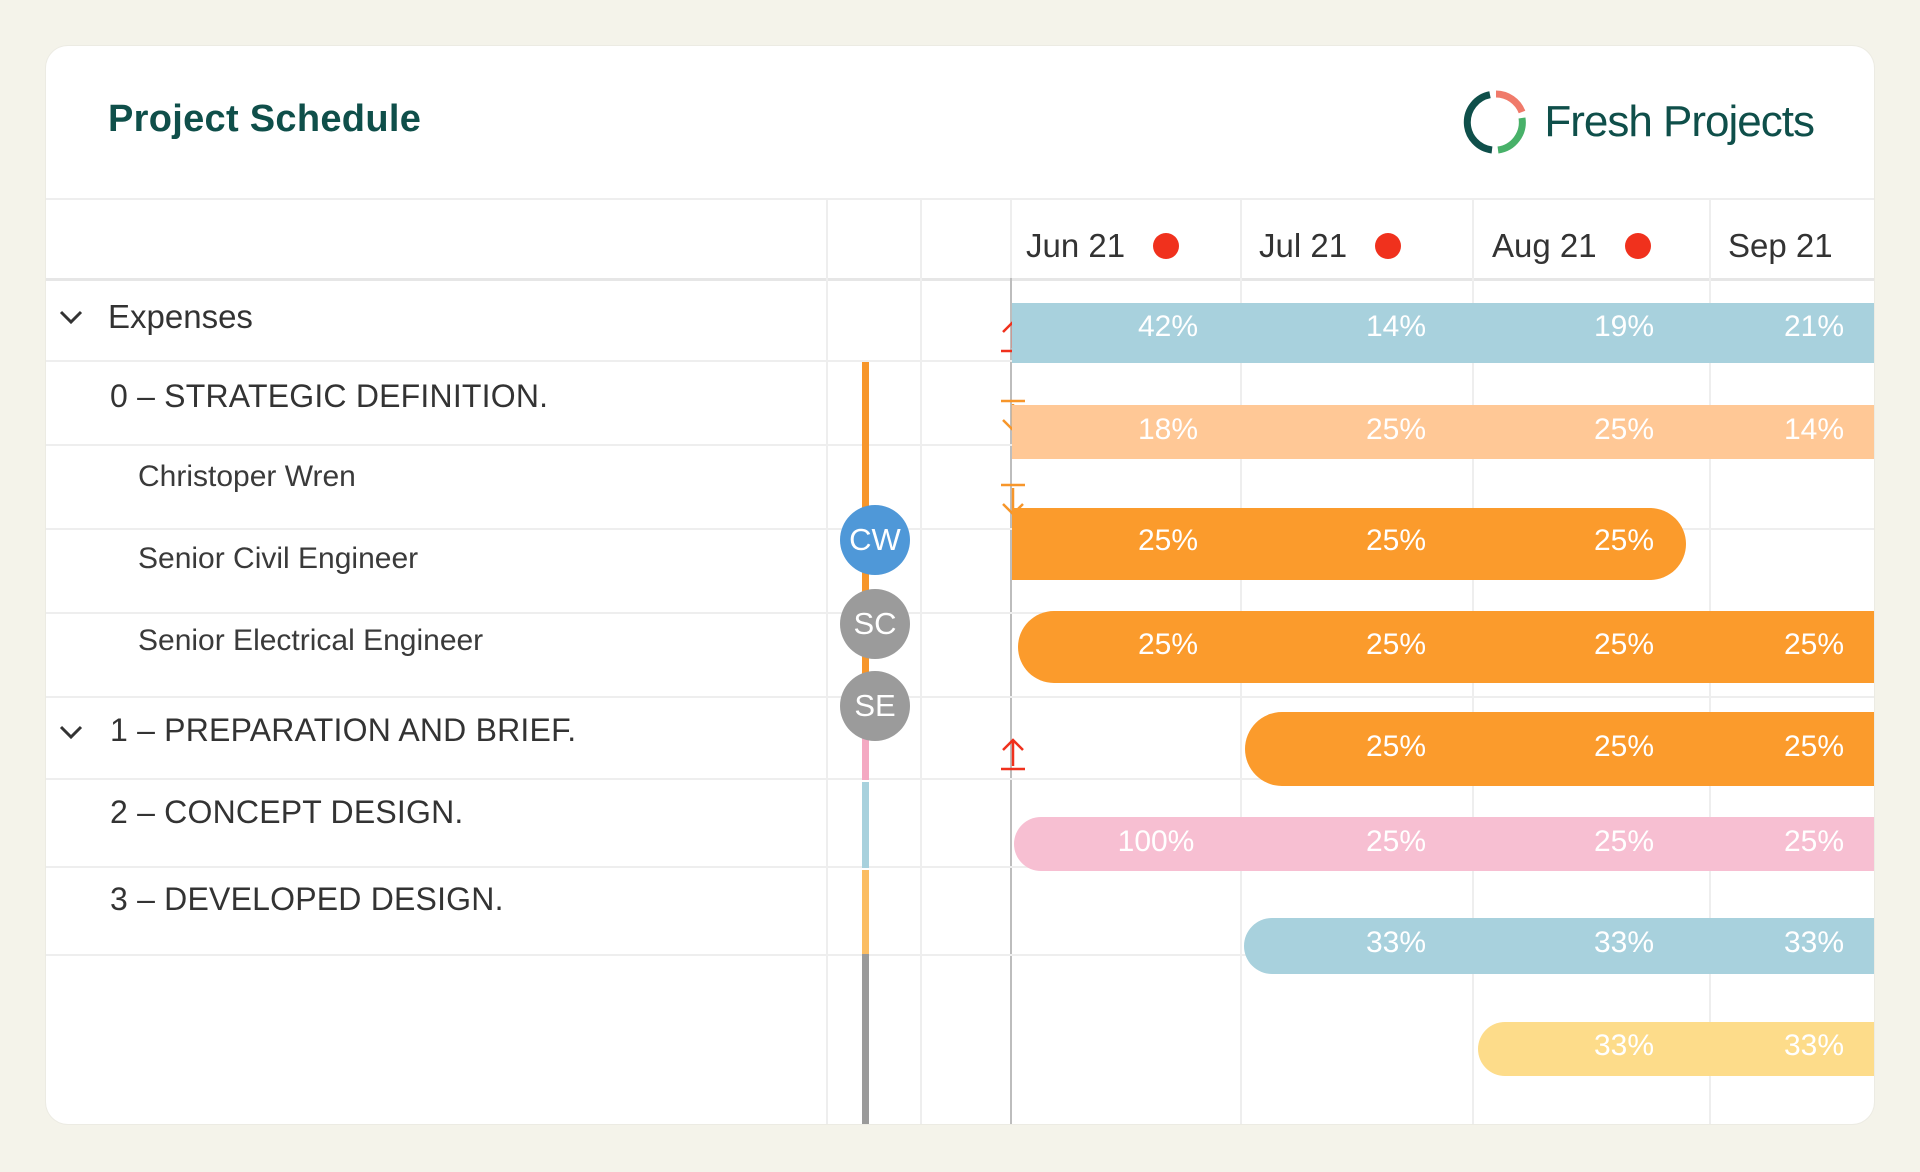  I want to click on arrow-up-icon, so click(1013, 752).